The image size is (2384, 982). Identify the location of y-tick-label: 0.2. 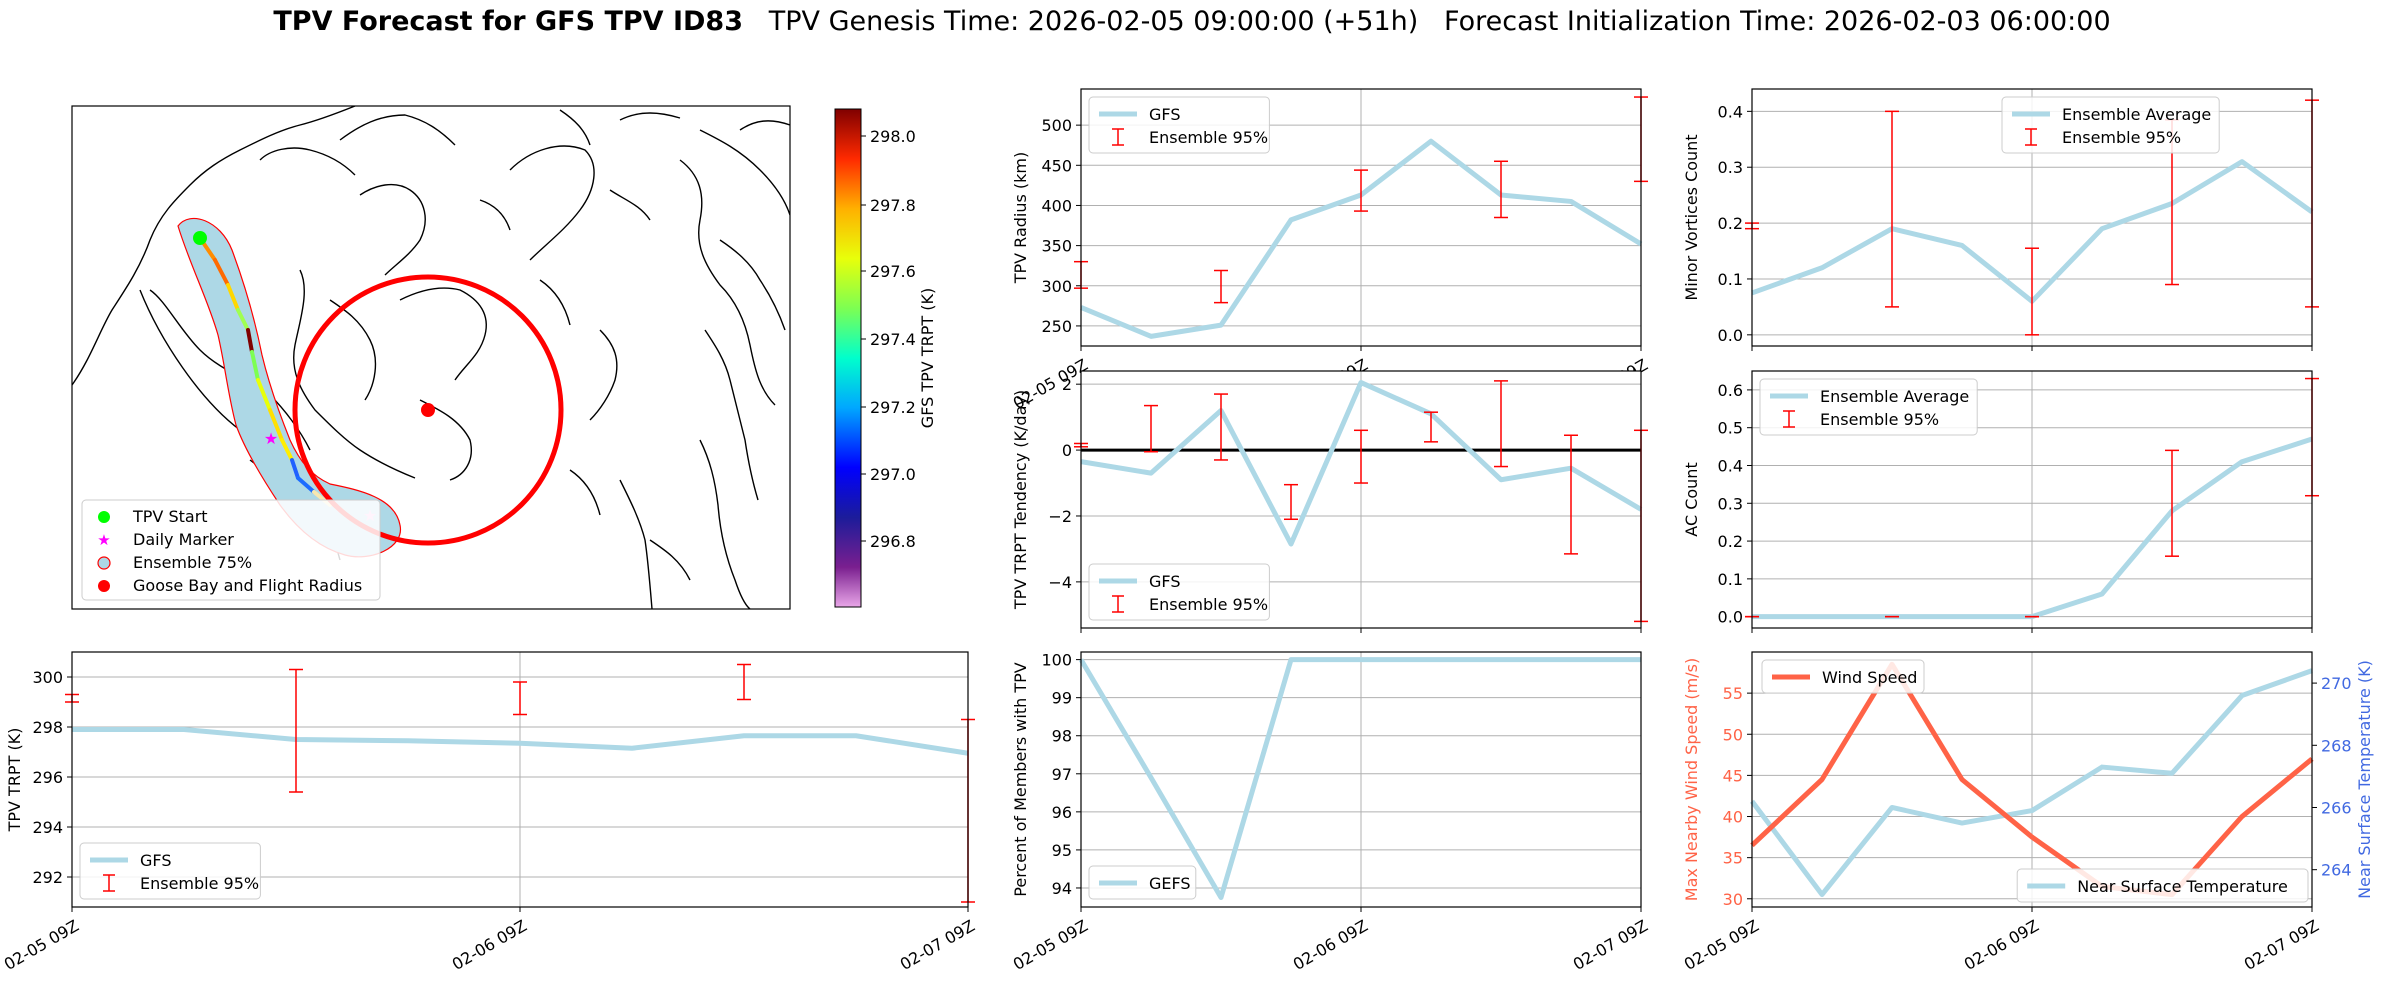
(1730, 541).